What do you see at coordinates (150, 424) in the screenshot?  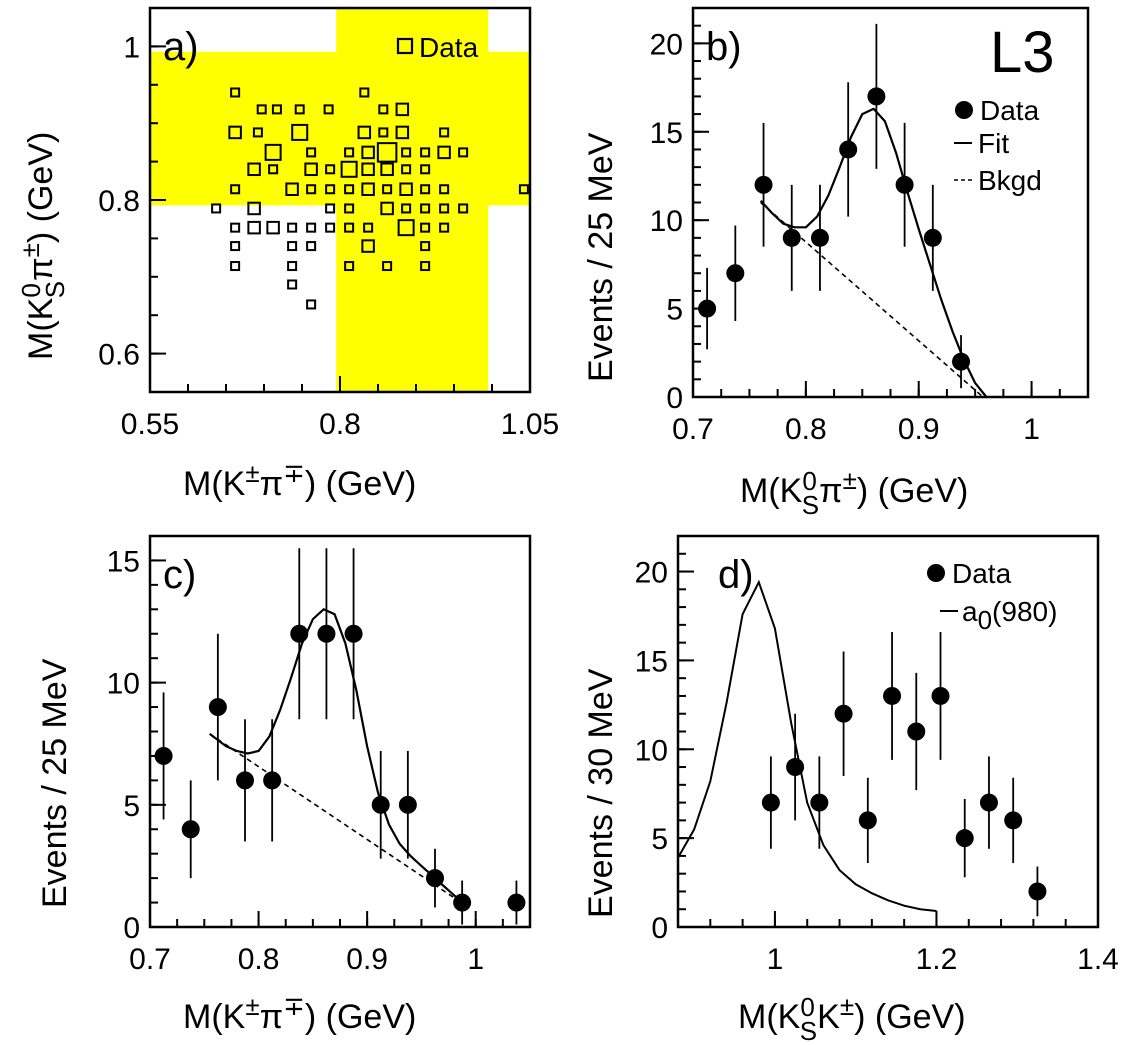 I see `x-tick-label: 0.55` at bounding box center [150, 424].